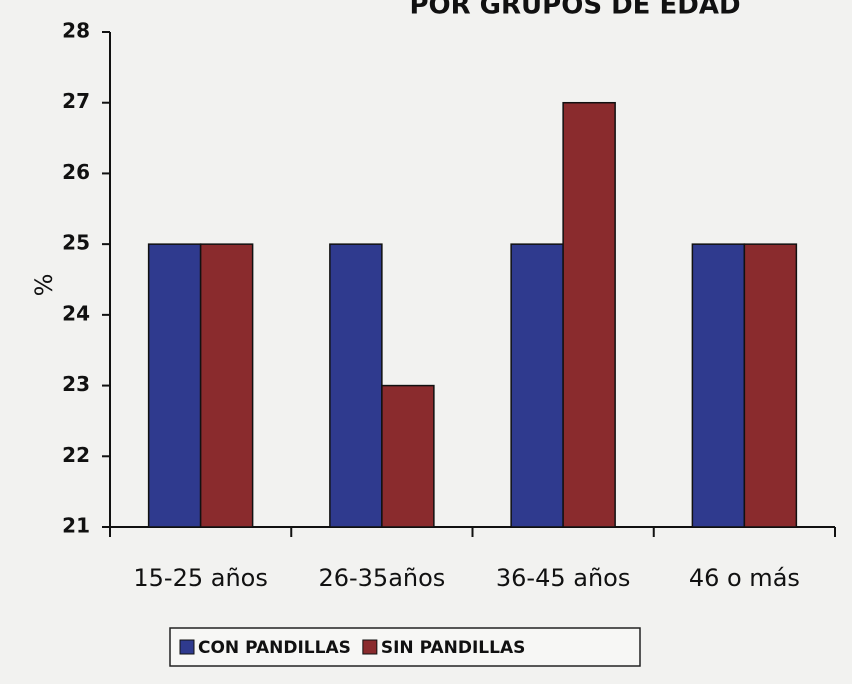 This screenshot has height=684, width=852. Describe the element at coordinates (44, 285) in the screenshot. I see `y-axis-label: %` at that location.